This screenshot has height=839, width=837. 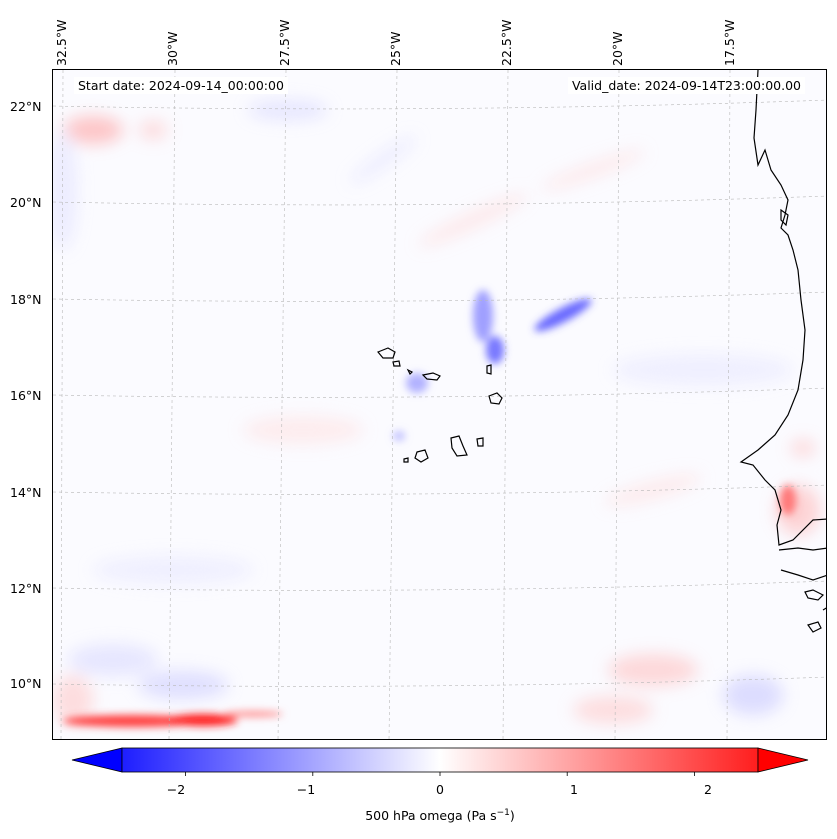 I want to click on colorbar-extend-left-triangle, so click(x=97, y=760).